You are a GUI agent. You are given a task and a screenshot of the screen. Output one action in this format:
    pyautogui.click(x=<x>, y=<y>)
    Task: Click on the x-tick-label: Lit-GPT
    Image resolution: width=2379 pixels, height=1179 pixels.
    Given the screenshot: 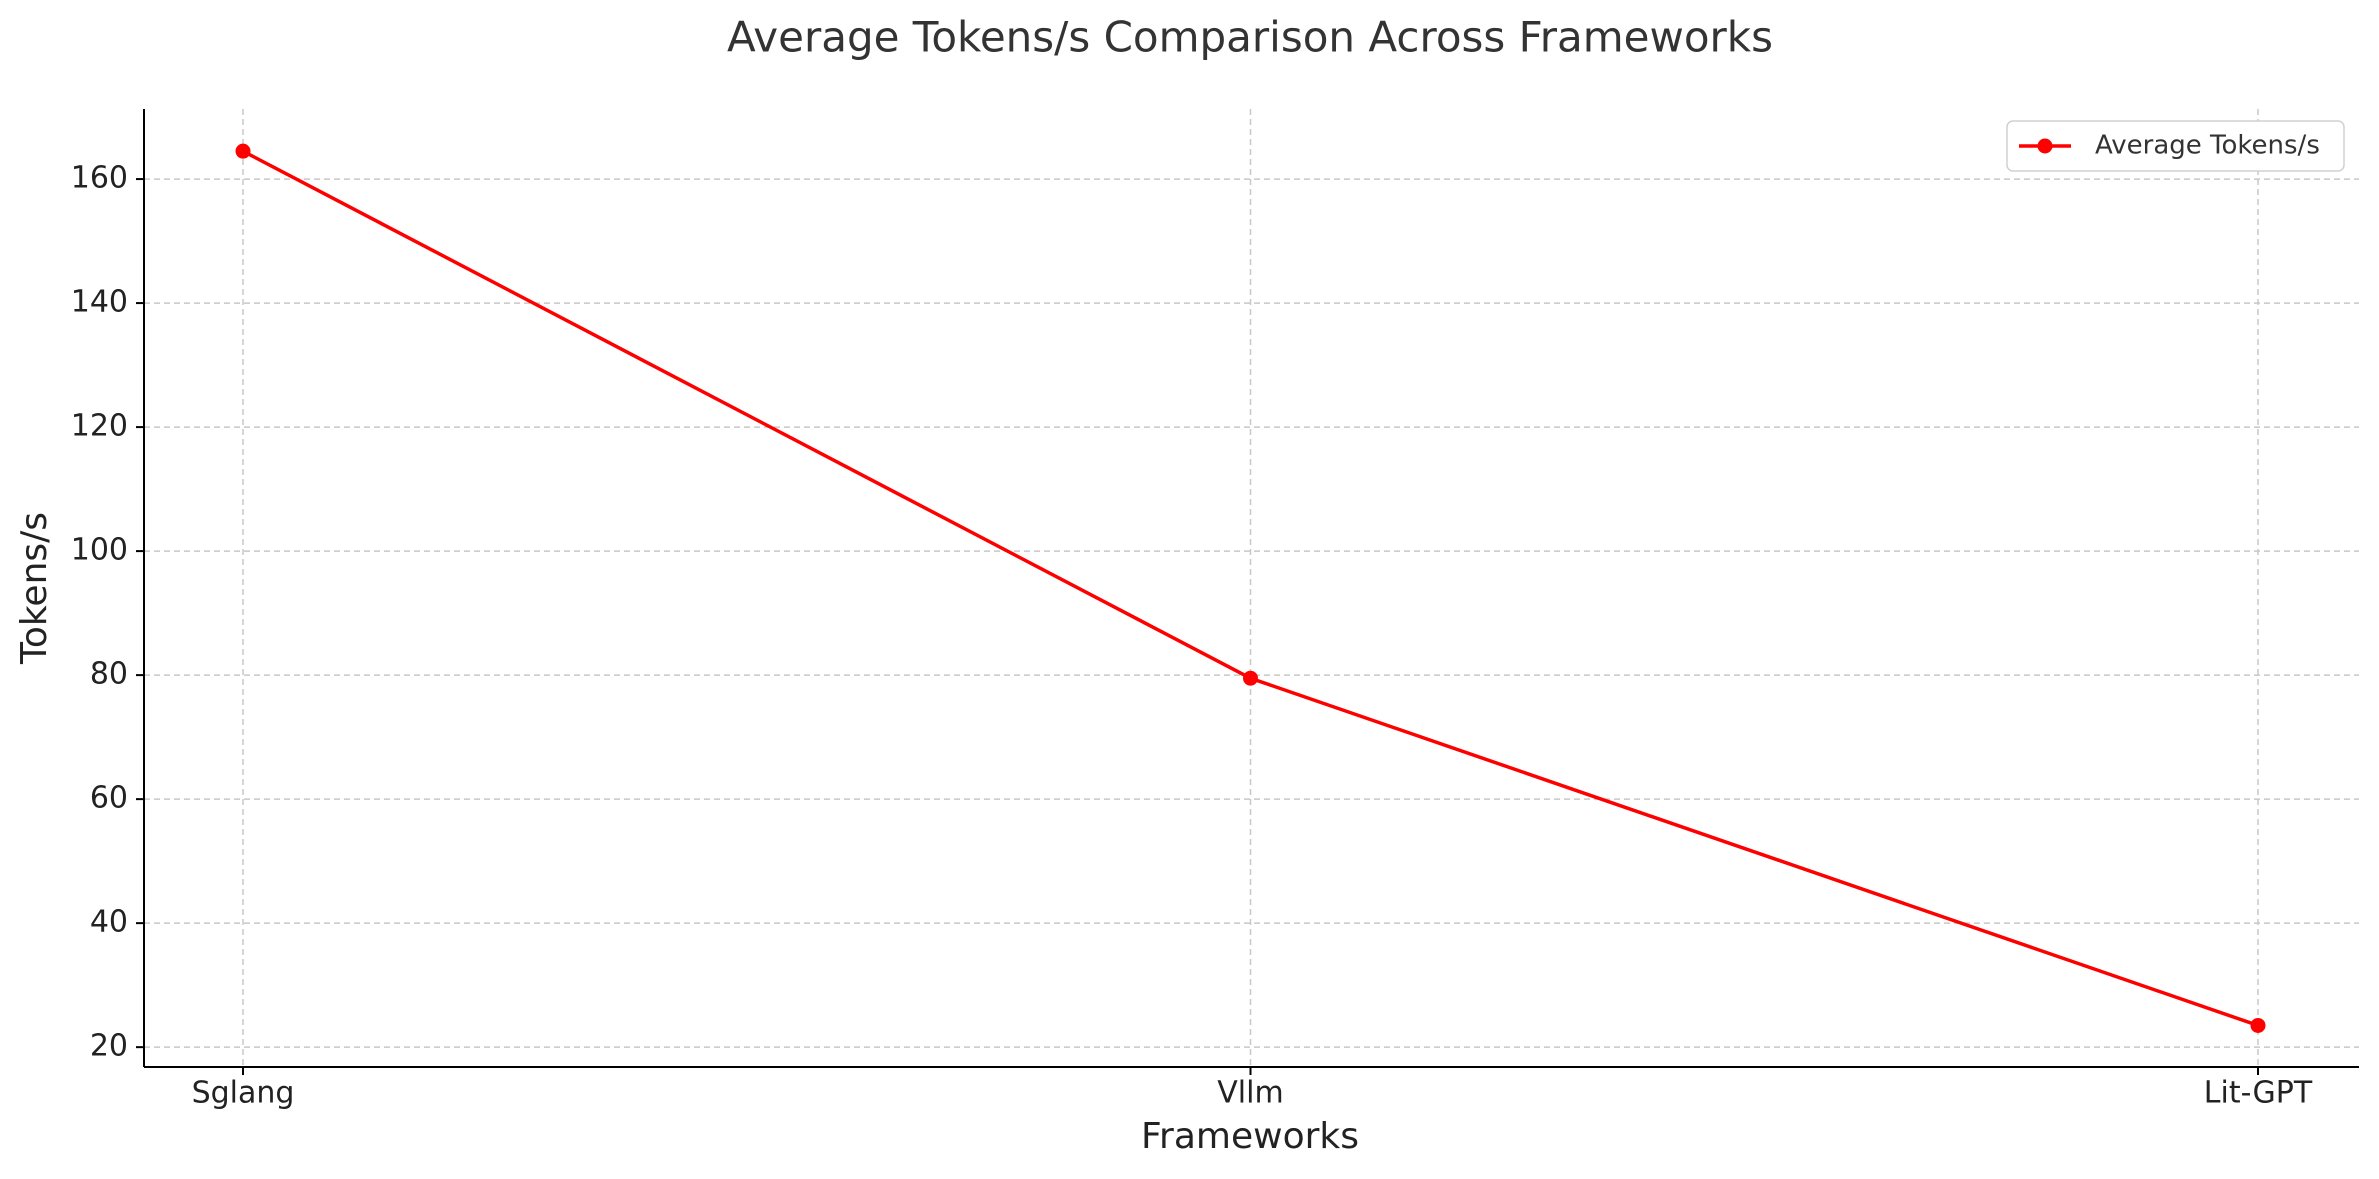 What is the action you would take?
    pyautogui.click(x=2258, y=1093)
    